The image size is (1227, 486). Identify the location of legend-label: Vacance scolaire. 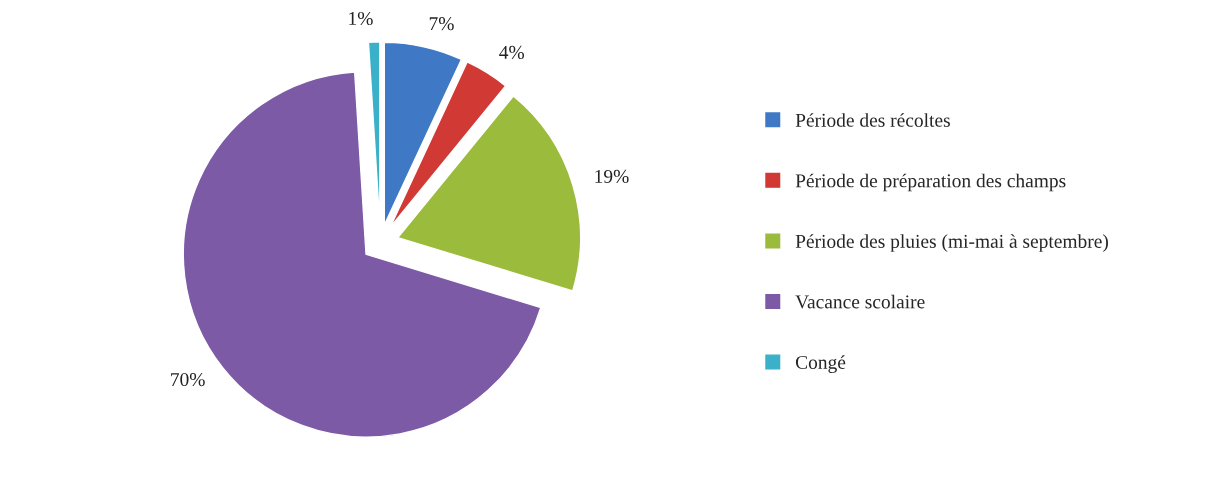
(860, 301).